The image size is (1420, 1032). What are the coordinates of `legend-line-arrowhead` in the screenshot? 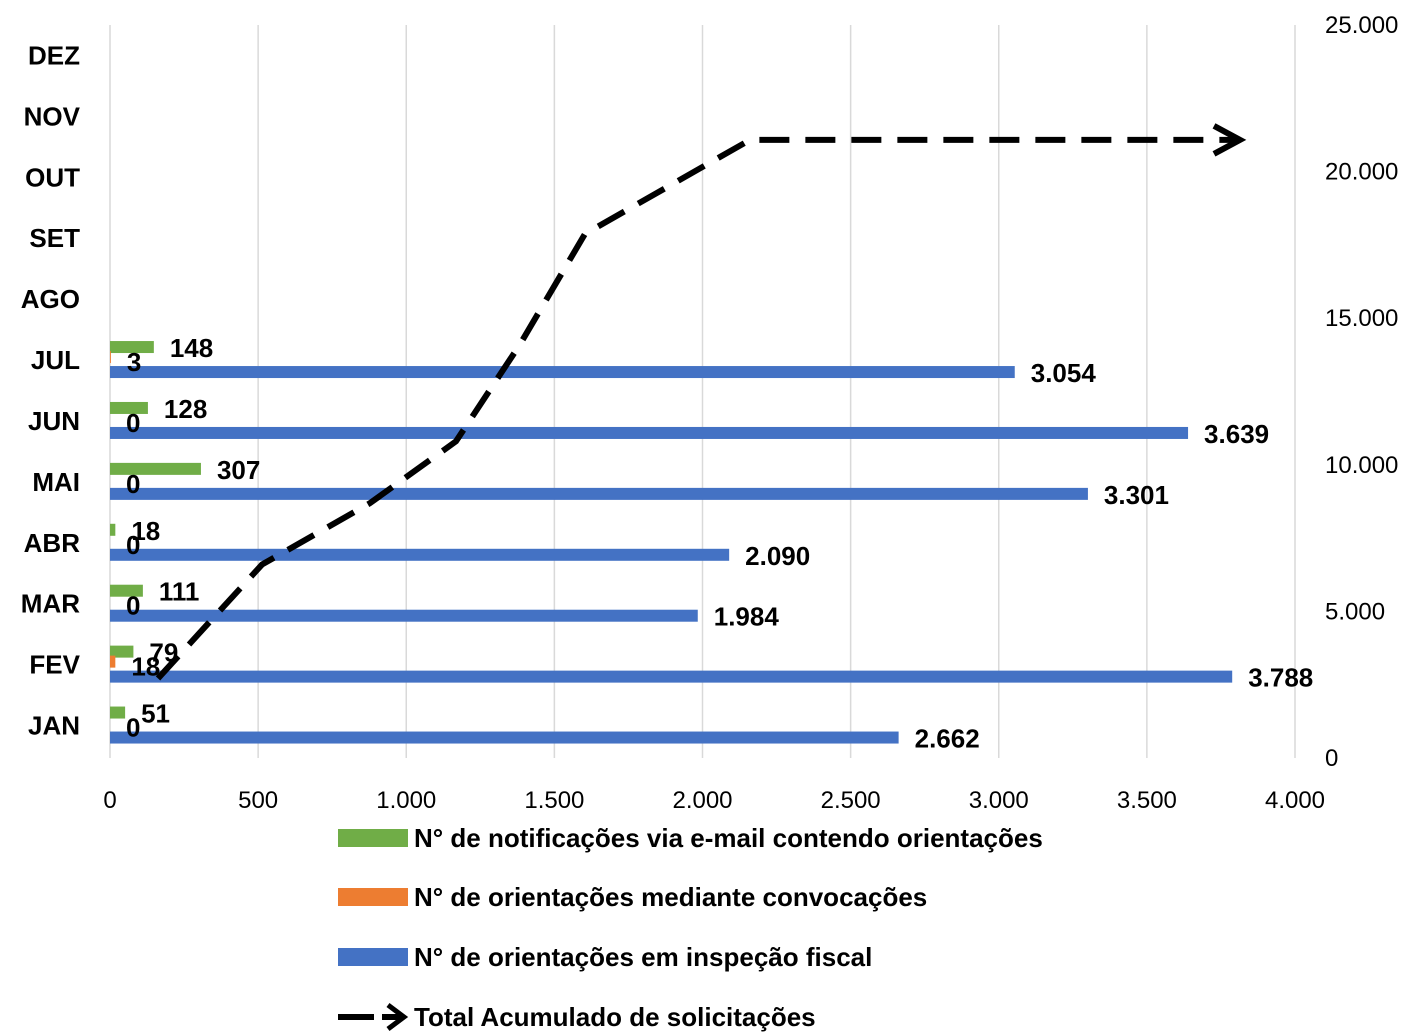 It's located at (397, 1017).